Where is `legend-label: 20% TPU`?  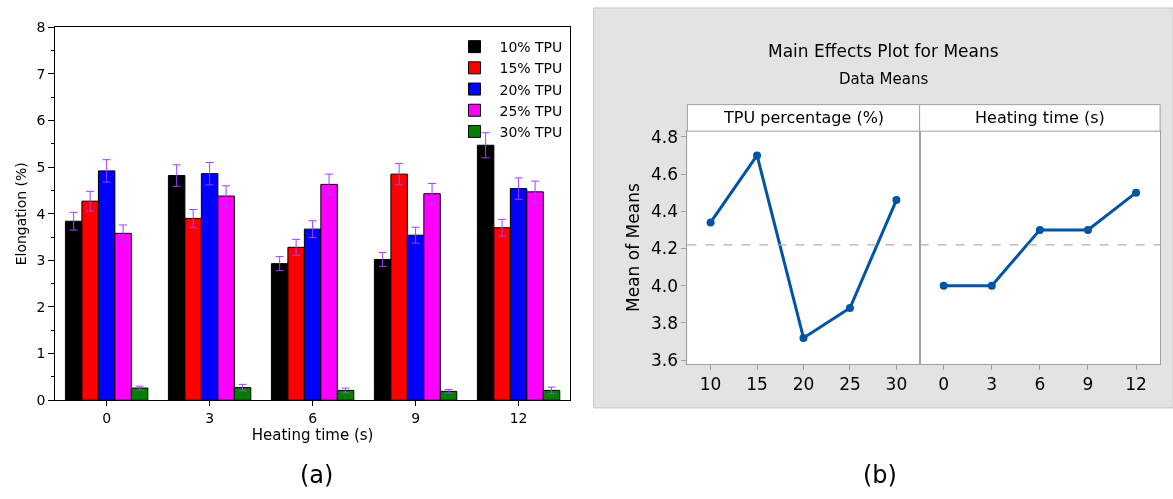 legend-label: 20% TPU is located at coordinates (531, 89).